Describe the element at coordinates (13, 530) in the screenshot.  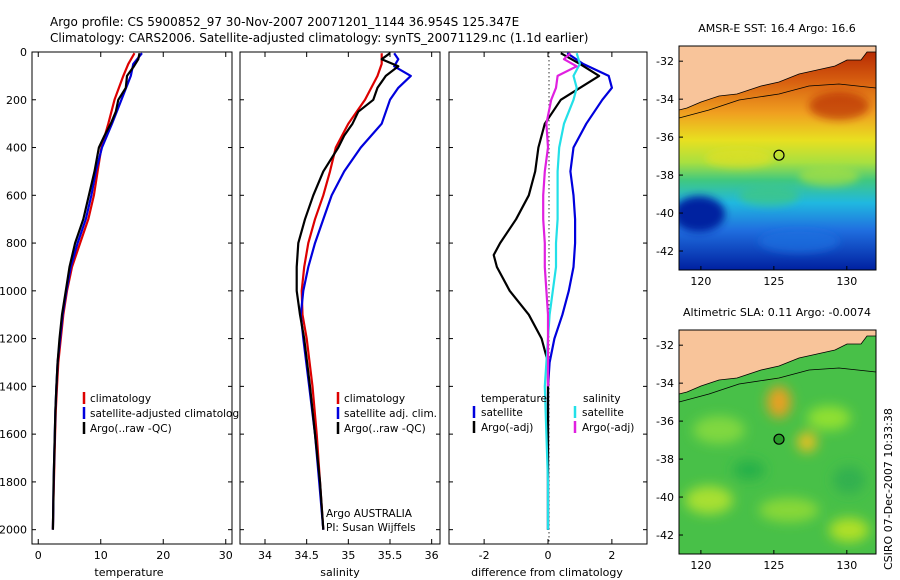
I see `y-tick-label: 2000` at that location.